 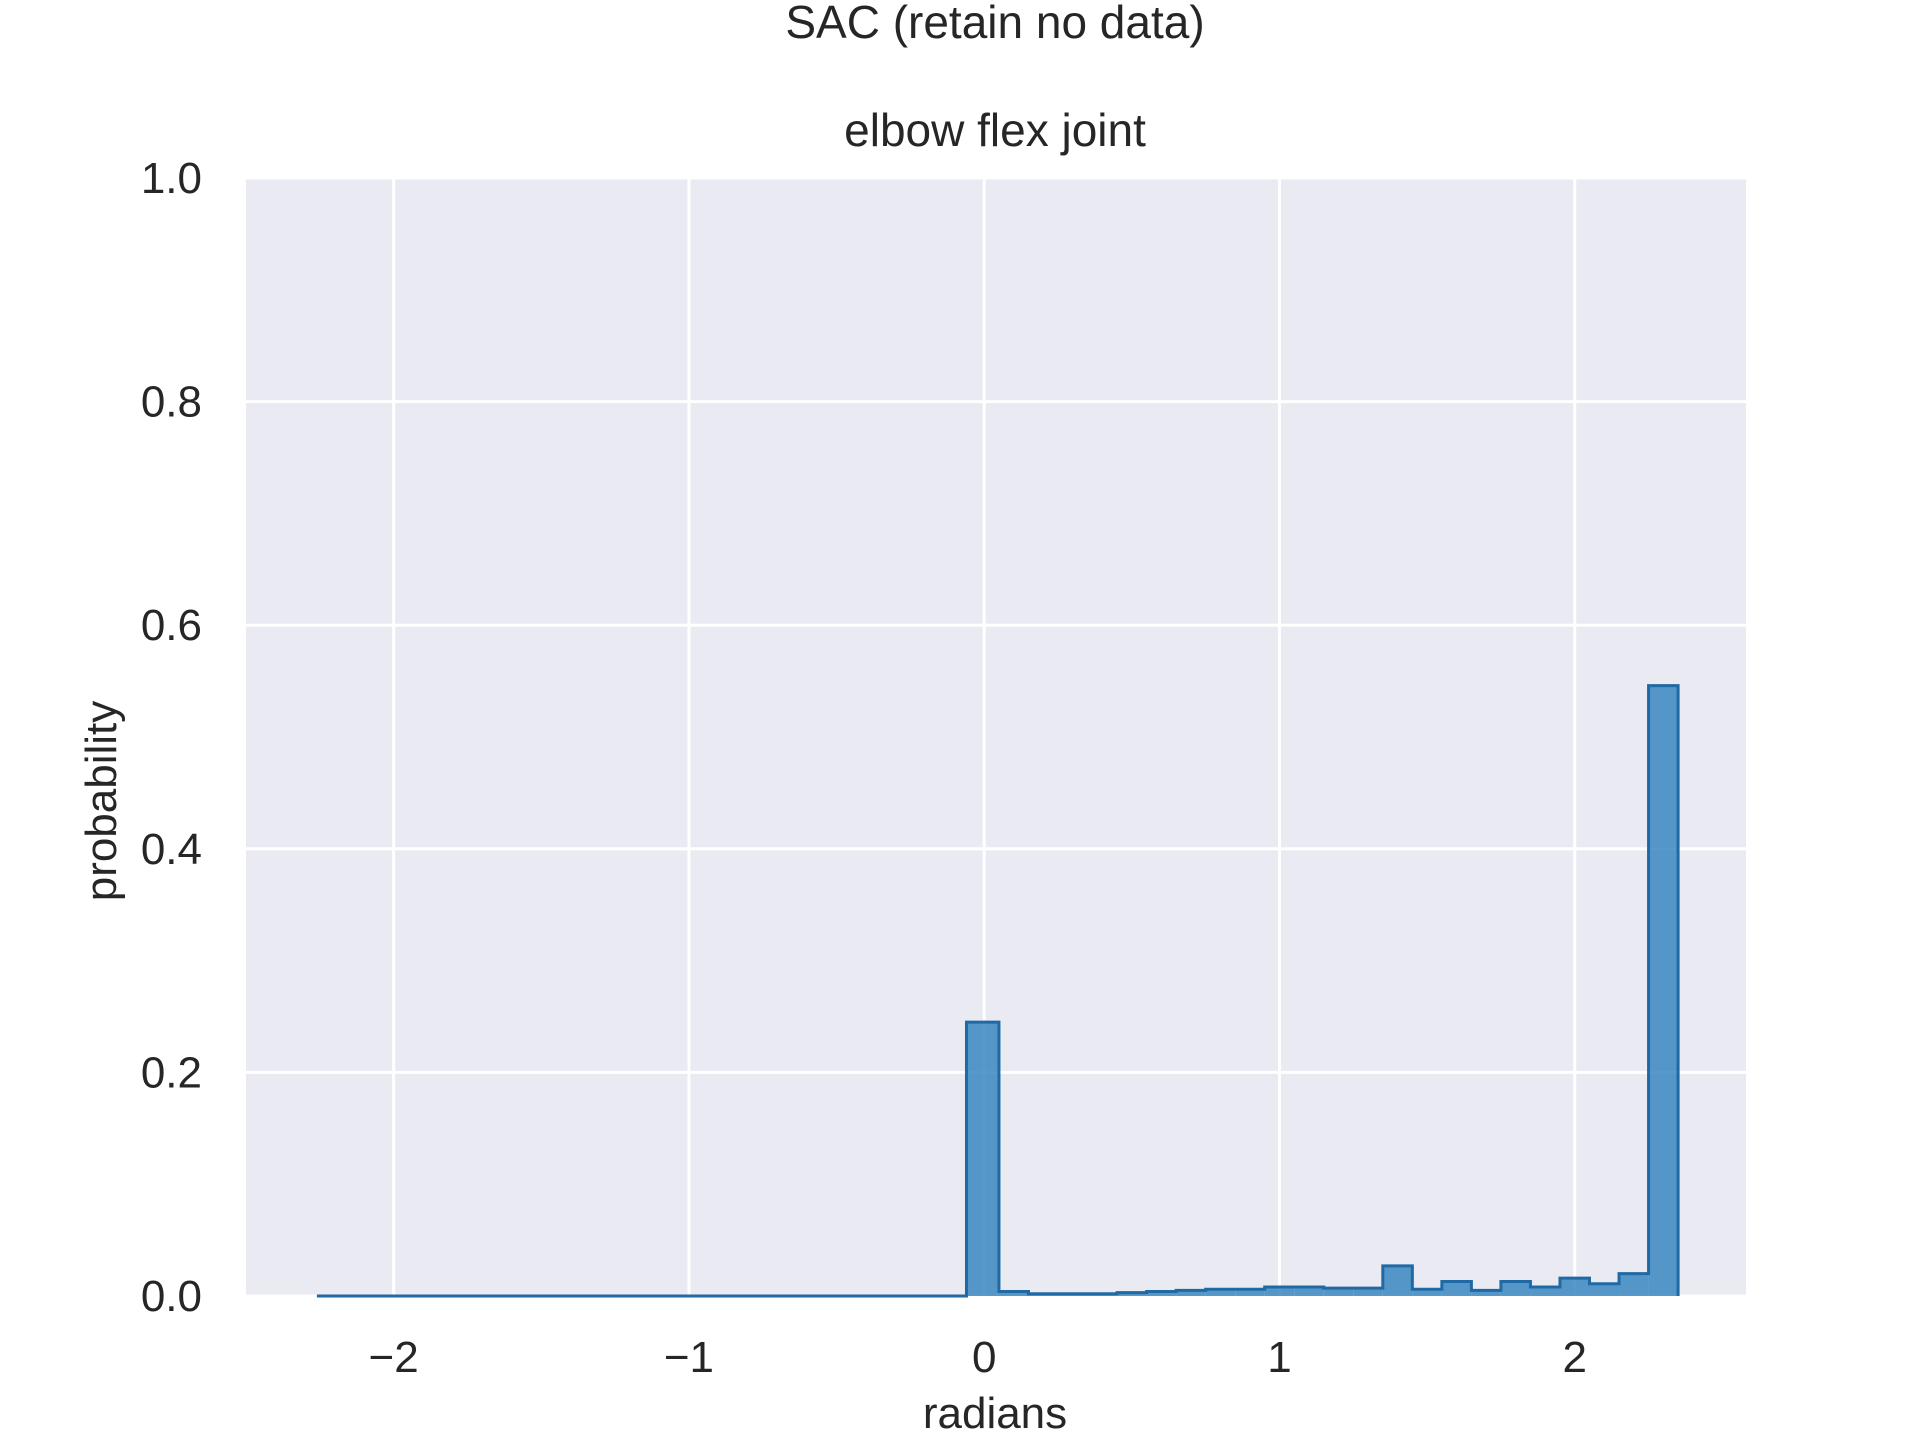 I want to click on y-tick-label: 0.2, so click(x=171, y=1072).